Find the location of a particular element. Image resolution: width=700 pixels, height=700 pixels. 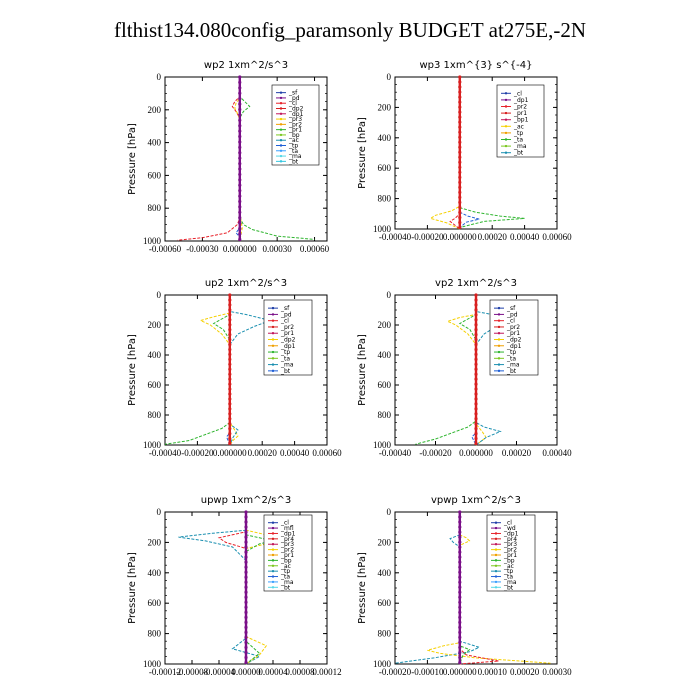

x-tick-label: -0.00040 is located at coordinates (395, 237).